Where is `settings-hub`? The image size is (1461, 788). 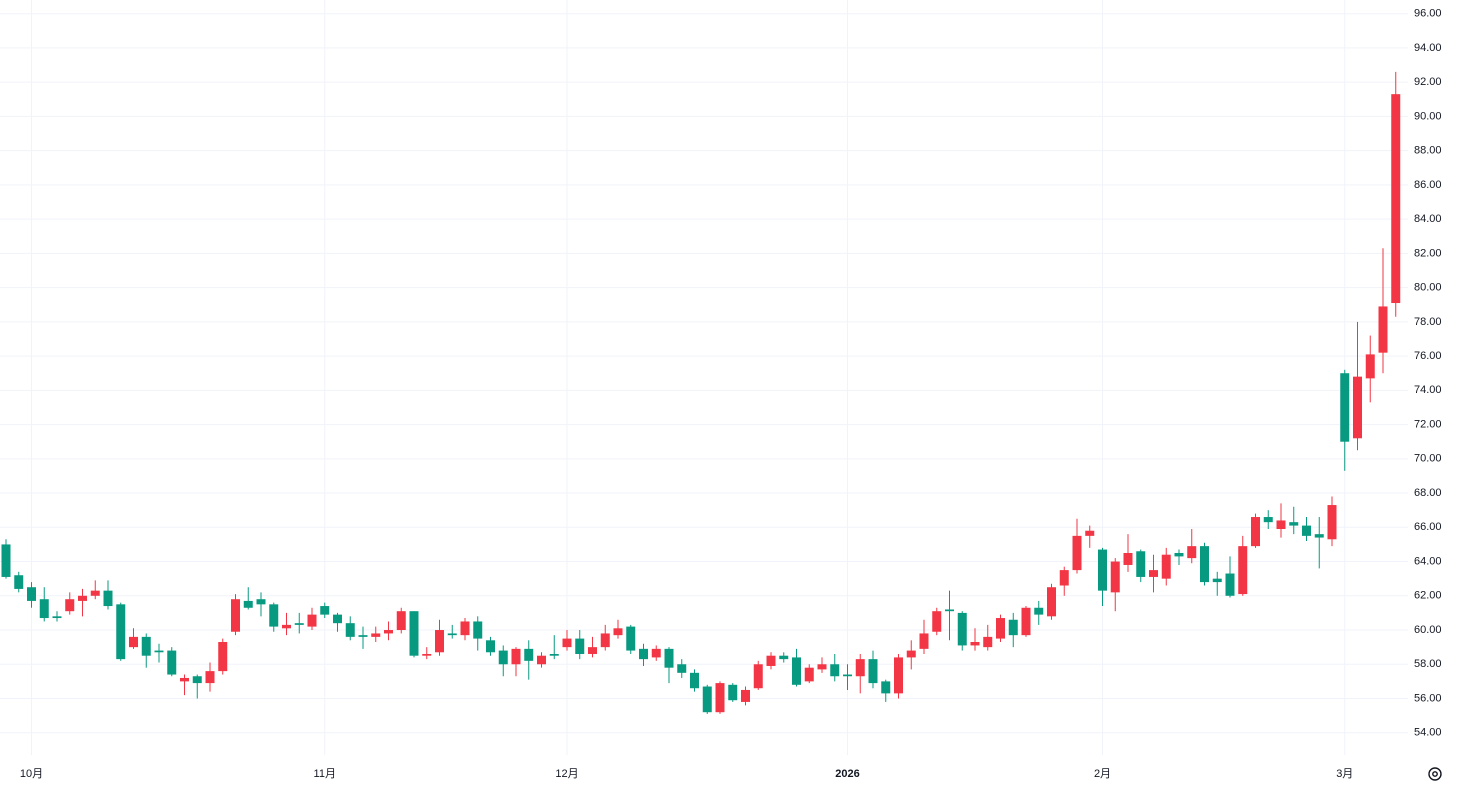 settings-hub is located at coordinates (1435, 774).